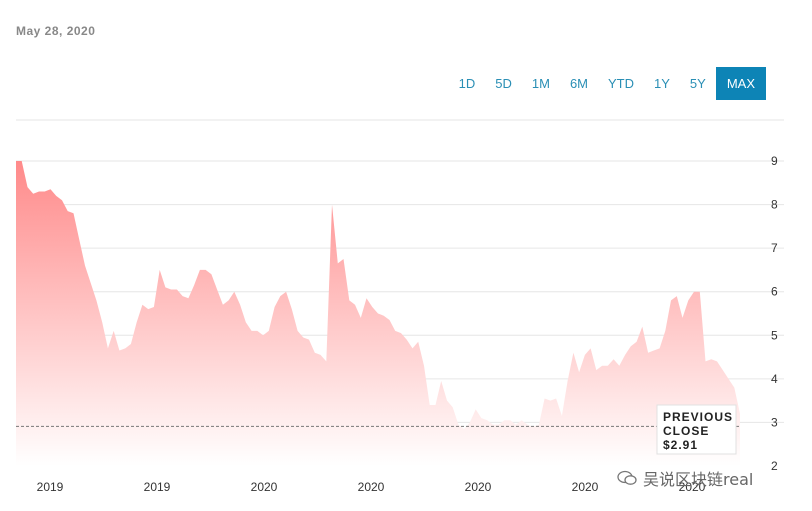 The height and width of the screenshot is (511, 812). Describe the element at coordinates (774, 335) in the screenshot. I see `y-tick-label: 5` at that location.